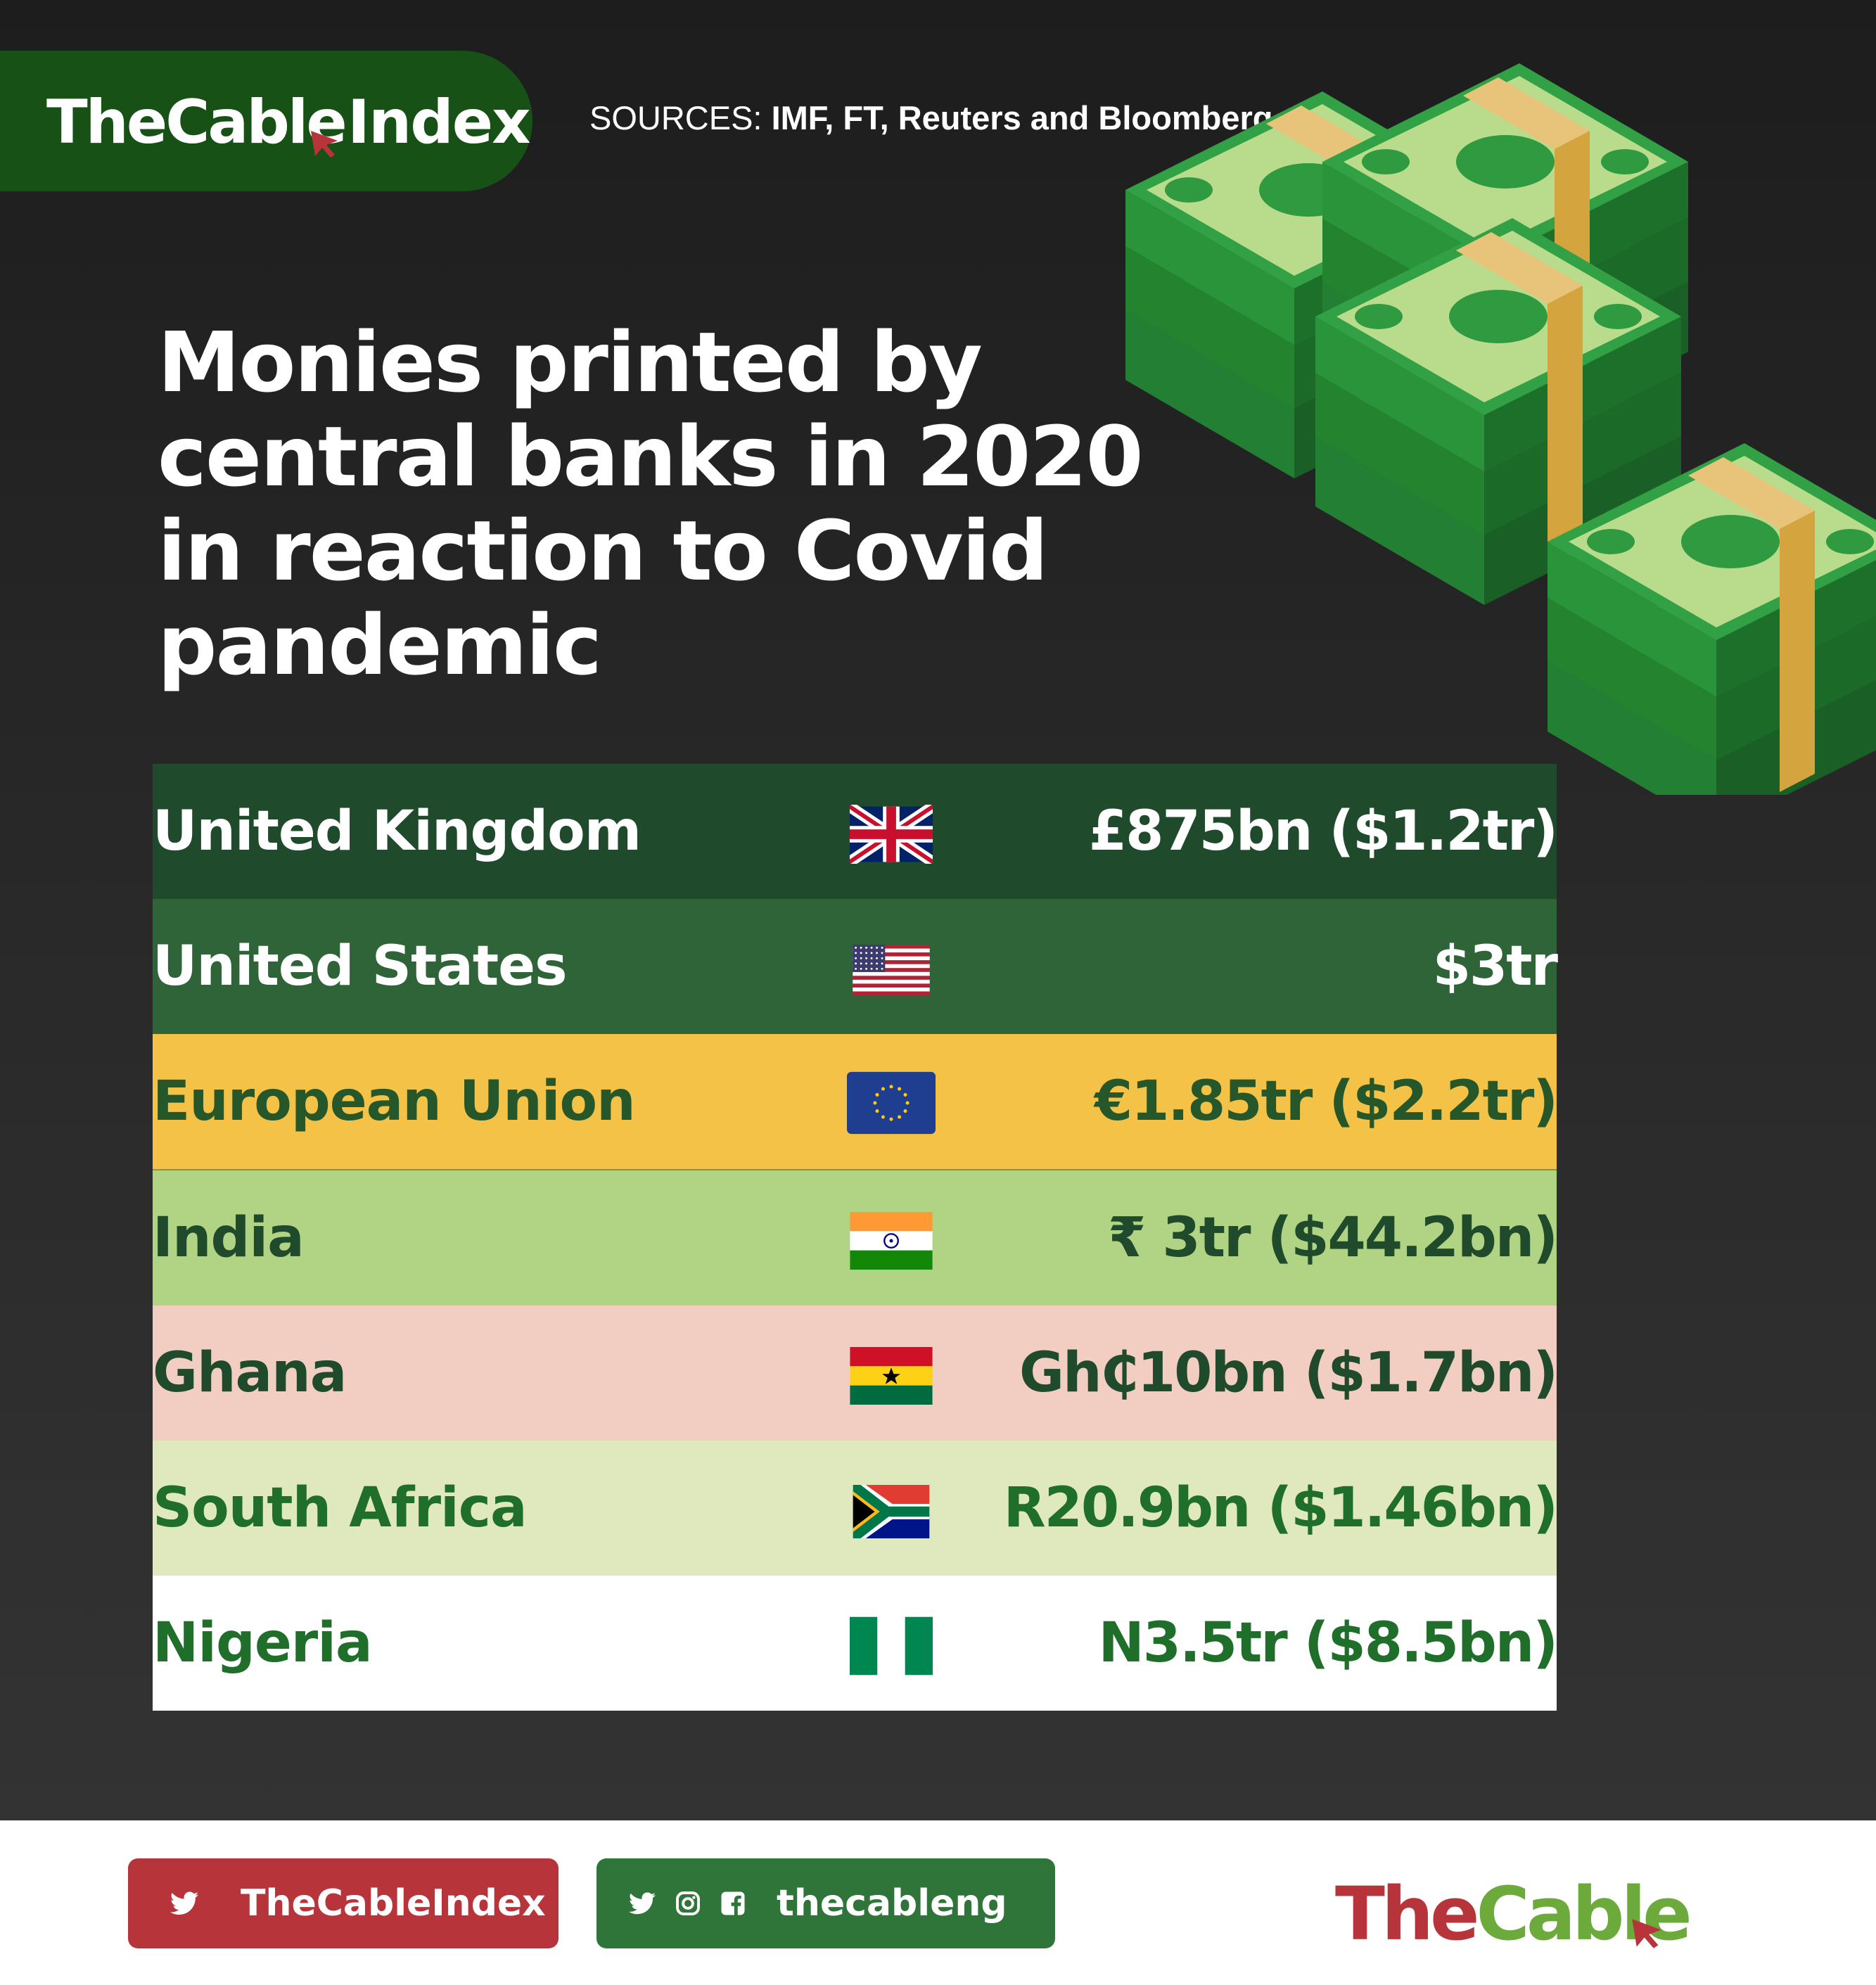  I want to click on us-flag-icon, so click(891, 967).